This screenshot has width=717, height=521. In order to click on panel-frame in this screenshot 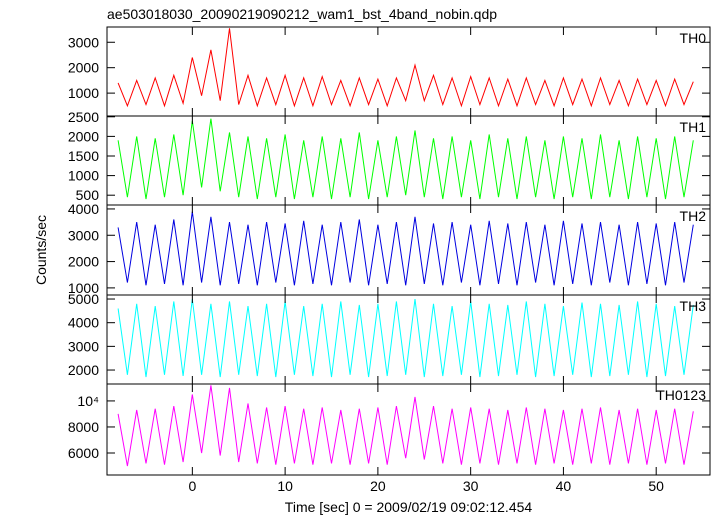, I will do `click(408, 71)`.